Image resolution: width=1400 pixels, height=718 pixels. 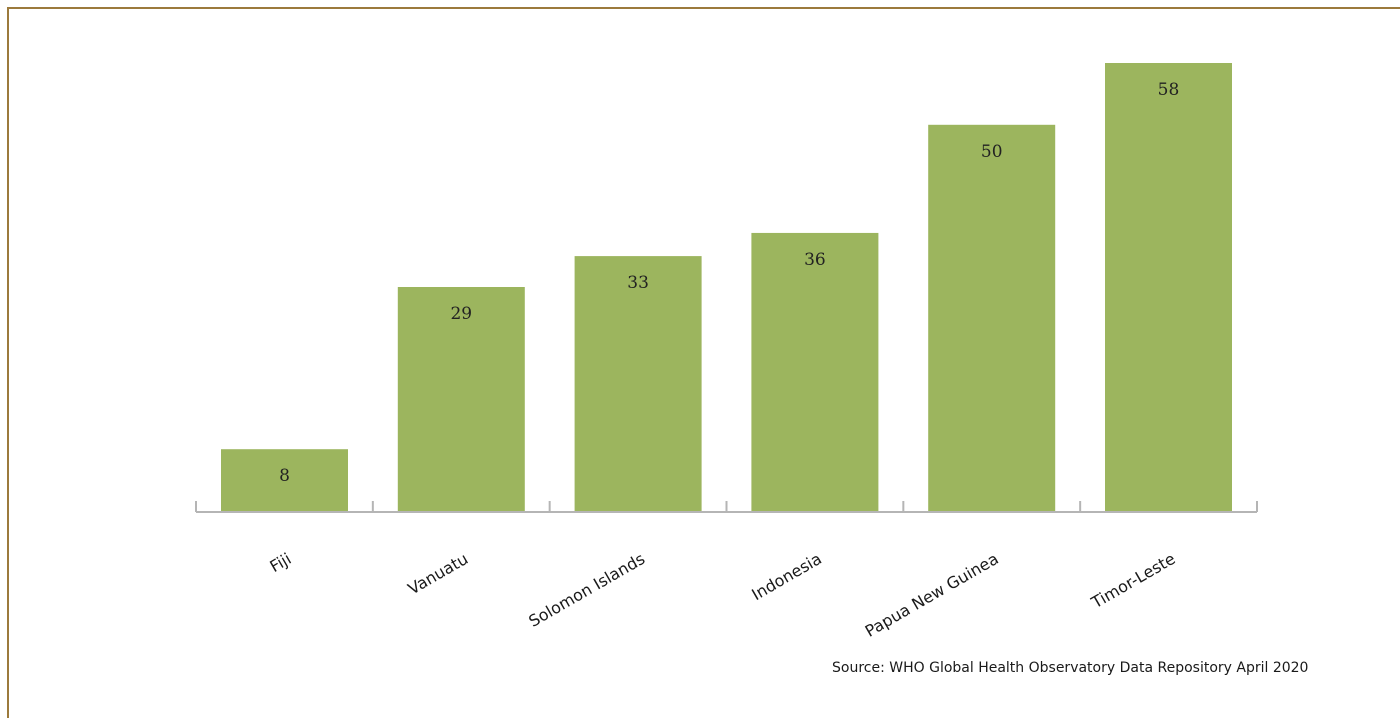 I want to click on category-label: Indonesia, so click(x=786, y=576).